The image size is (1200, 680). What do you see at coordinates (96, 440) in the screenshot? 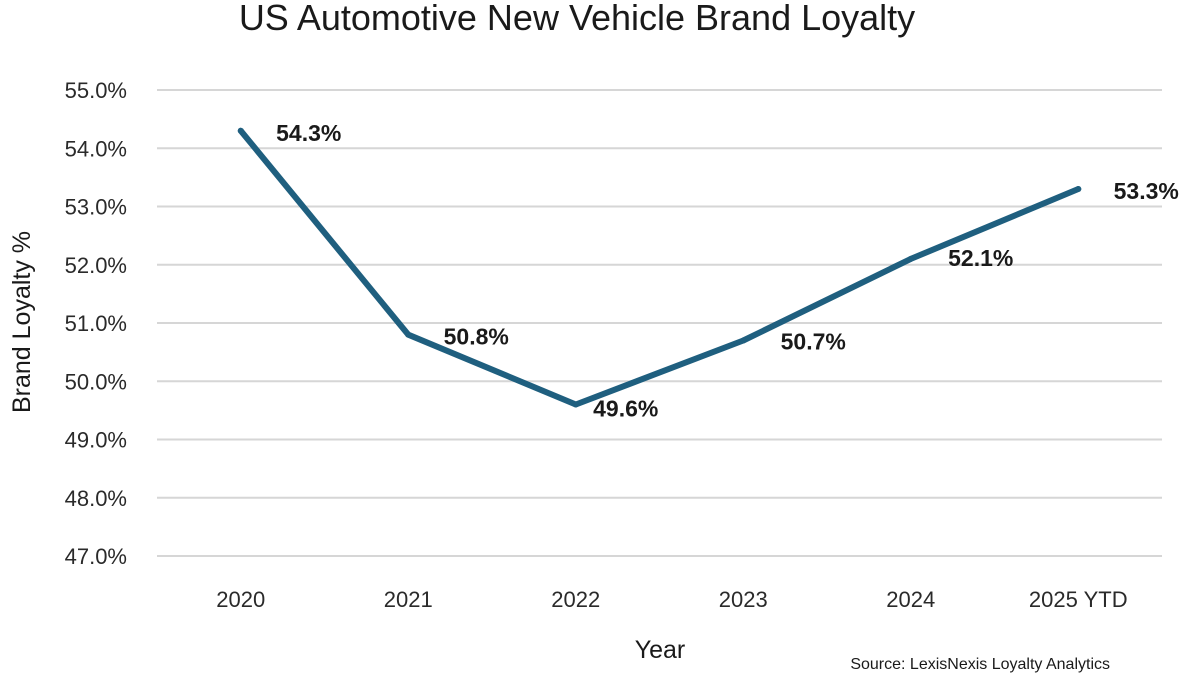
I see `y-tick-label: 49.0%` at bounding box center [96, 440].